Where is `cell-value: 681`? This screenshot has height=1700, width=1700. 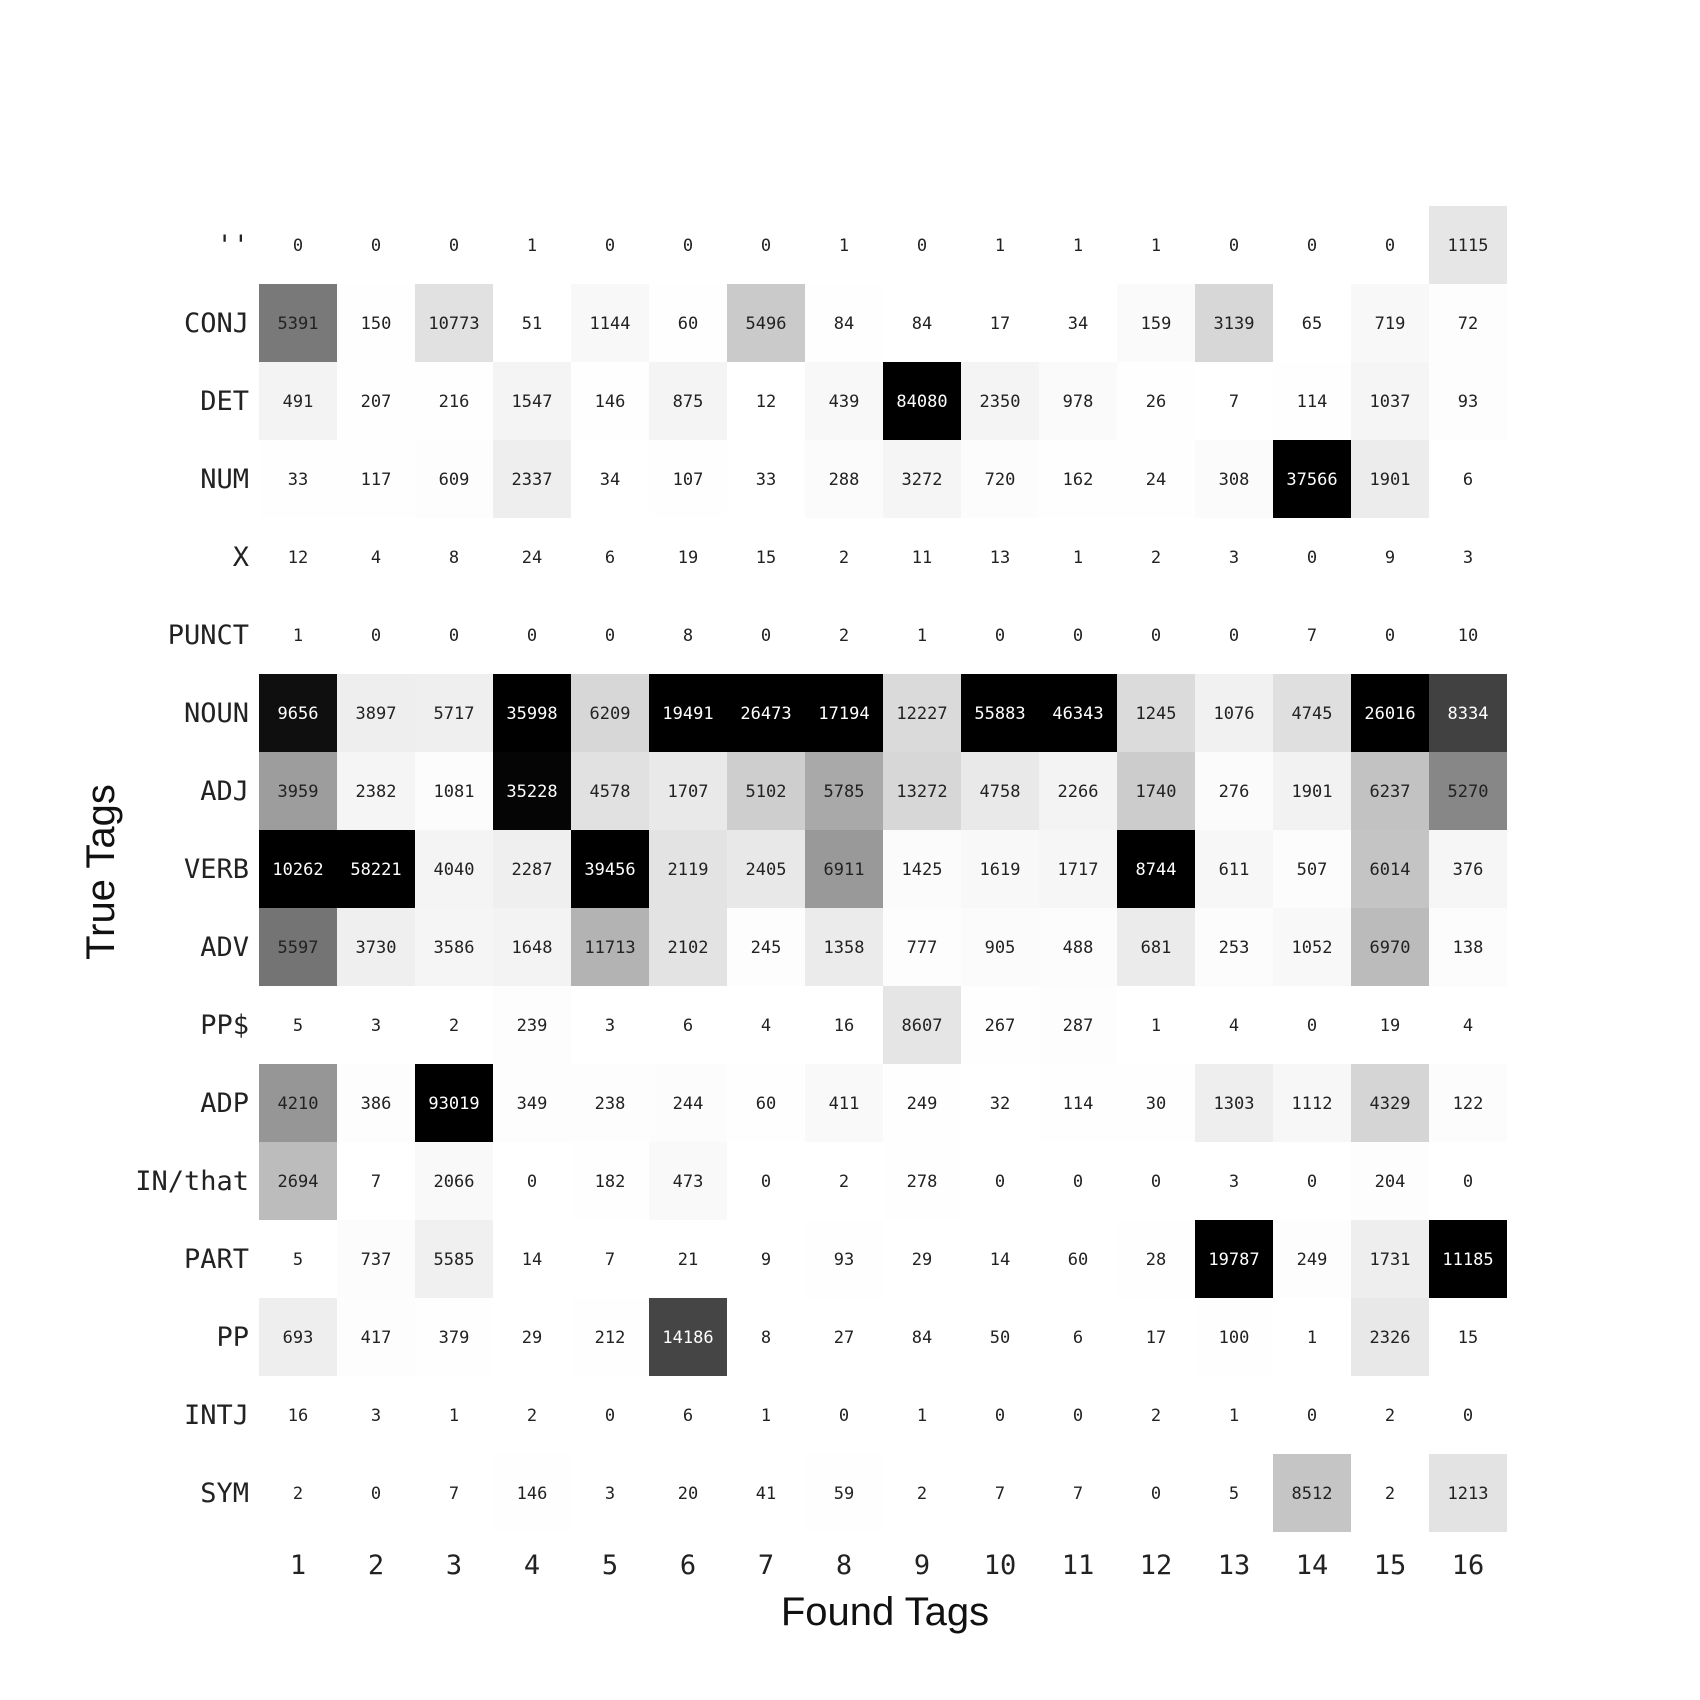
cell-value: 681 is located at coordinates (1156, 948).